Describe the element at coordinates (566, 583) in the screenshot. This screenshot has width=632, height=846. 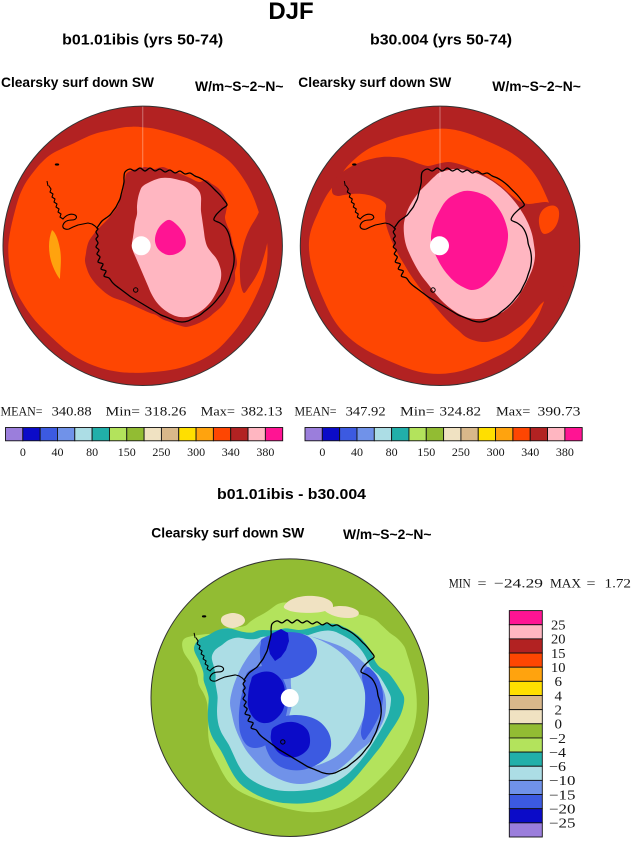
I see `svg-text: MAX` at that location.